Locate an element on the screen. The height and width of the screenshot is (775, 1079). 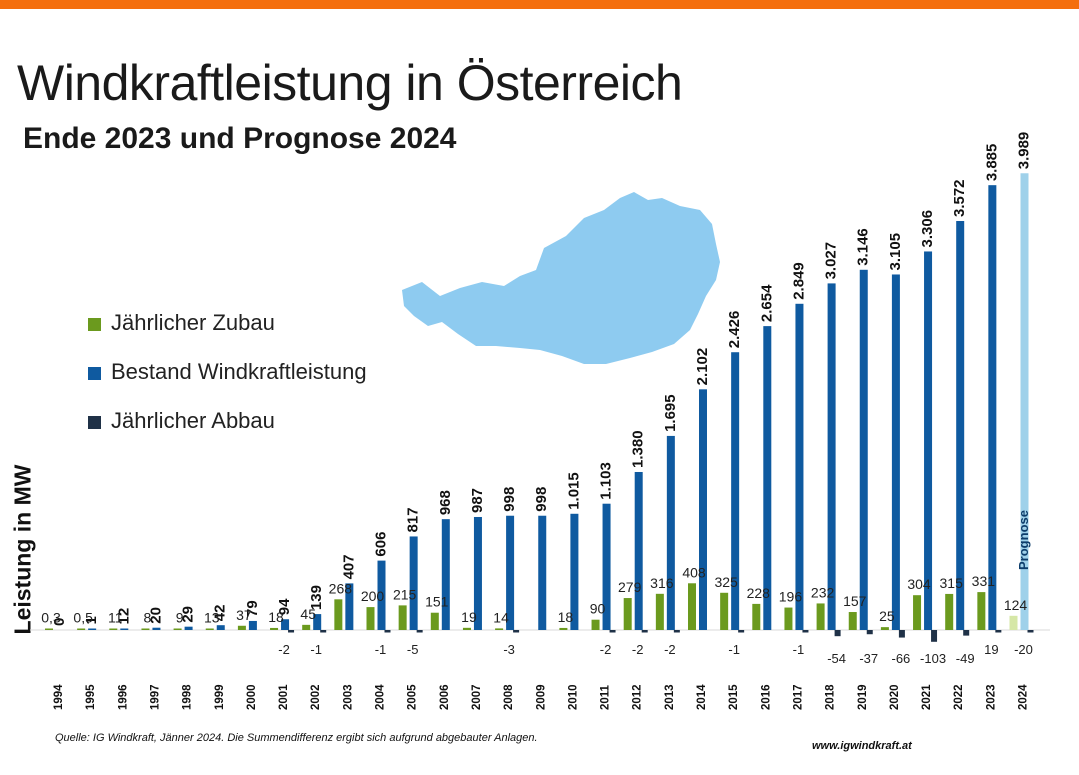
data-label-bestand: 407 is located at coordinates (348, 566).